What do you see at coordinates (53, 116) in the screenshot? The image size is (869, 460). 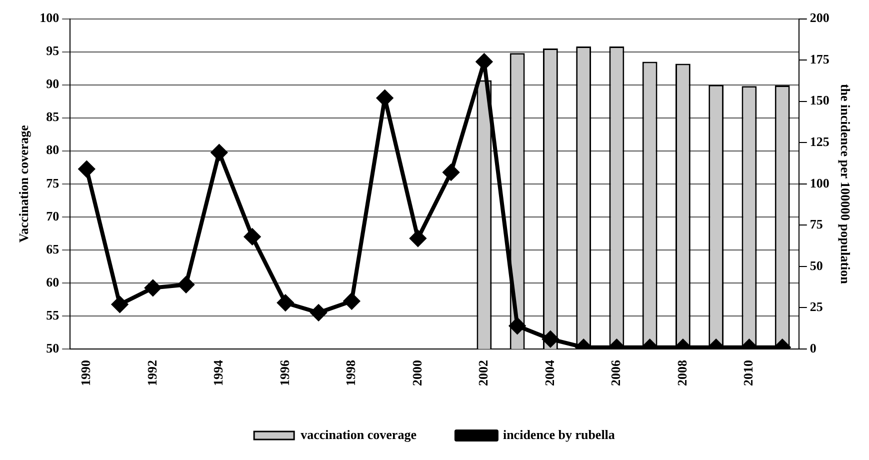 I see `y-tick-label: 85` at bounding box center [53, 116].